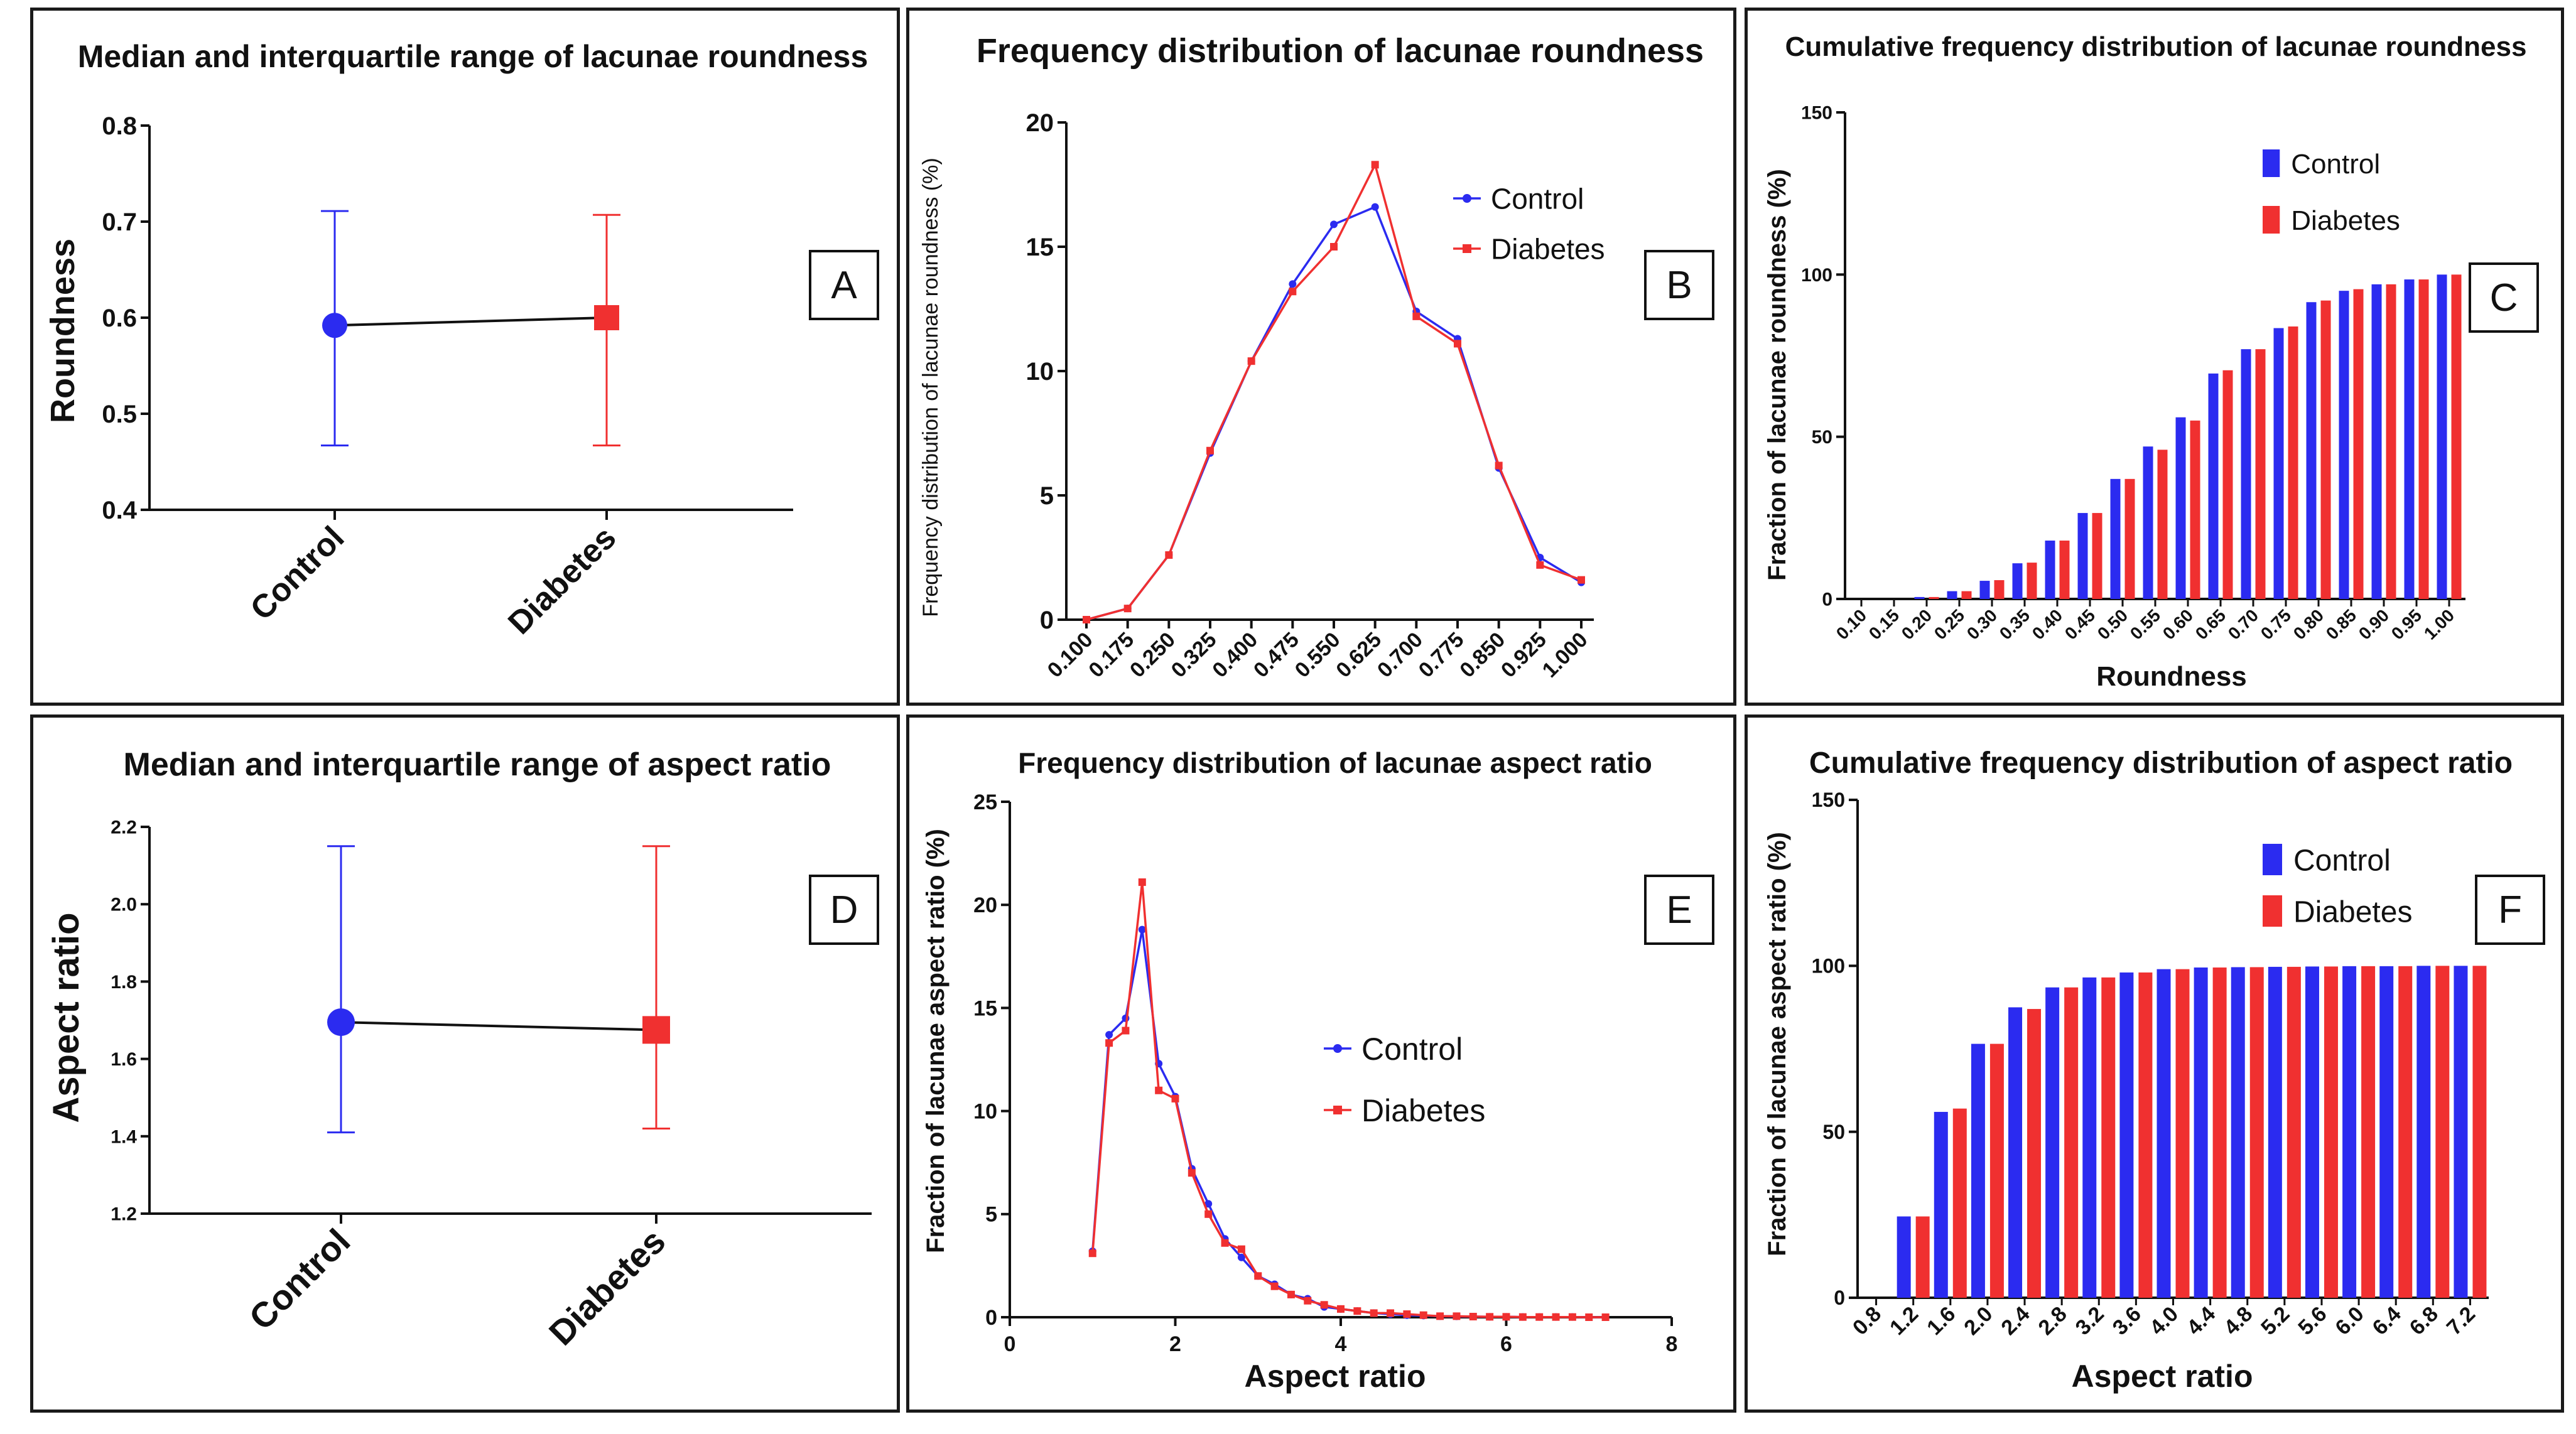 The image size is (2576, 1434). I want to click on x-tick-label: 0.60, so click(2178, 624).